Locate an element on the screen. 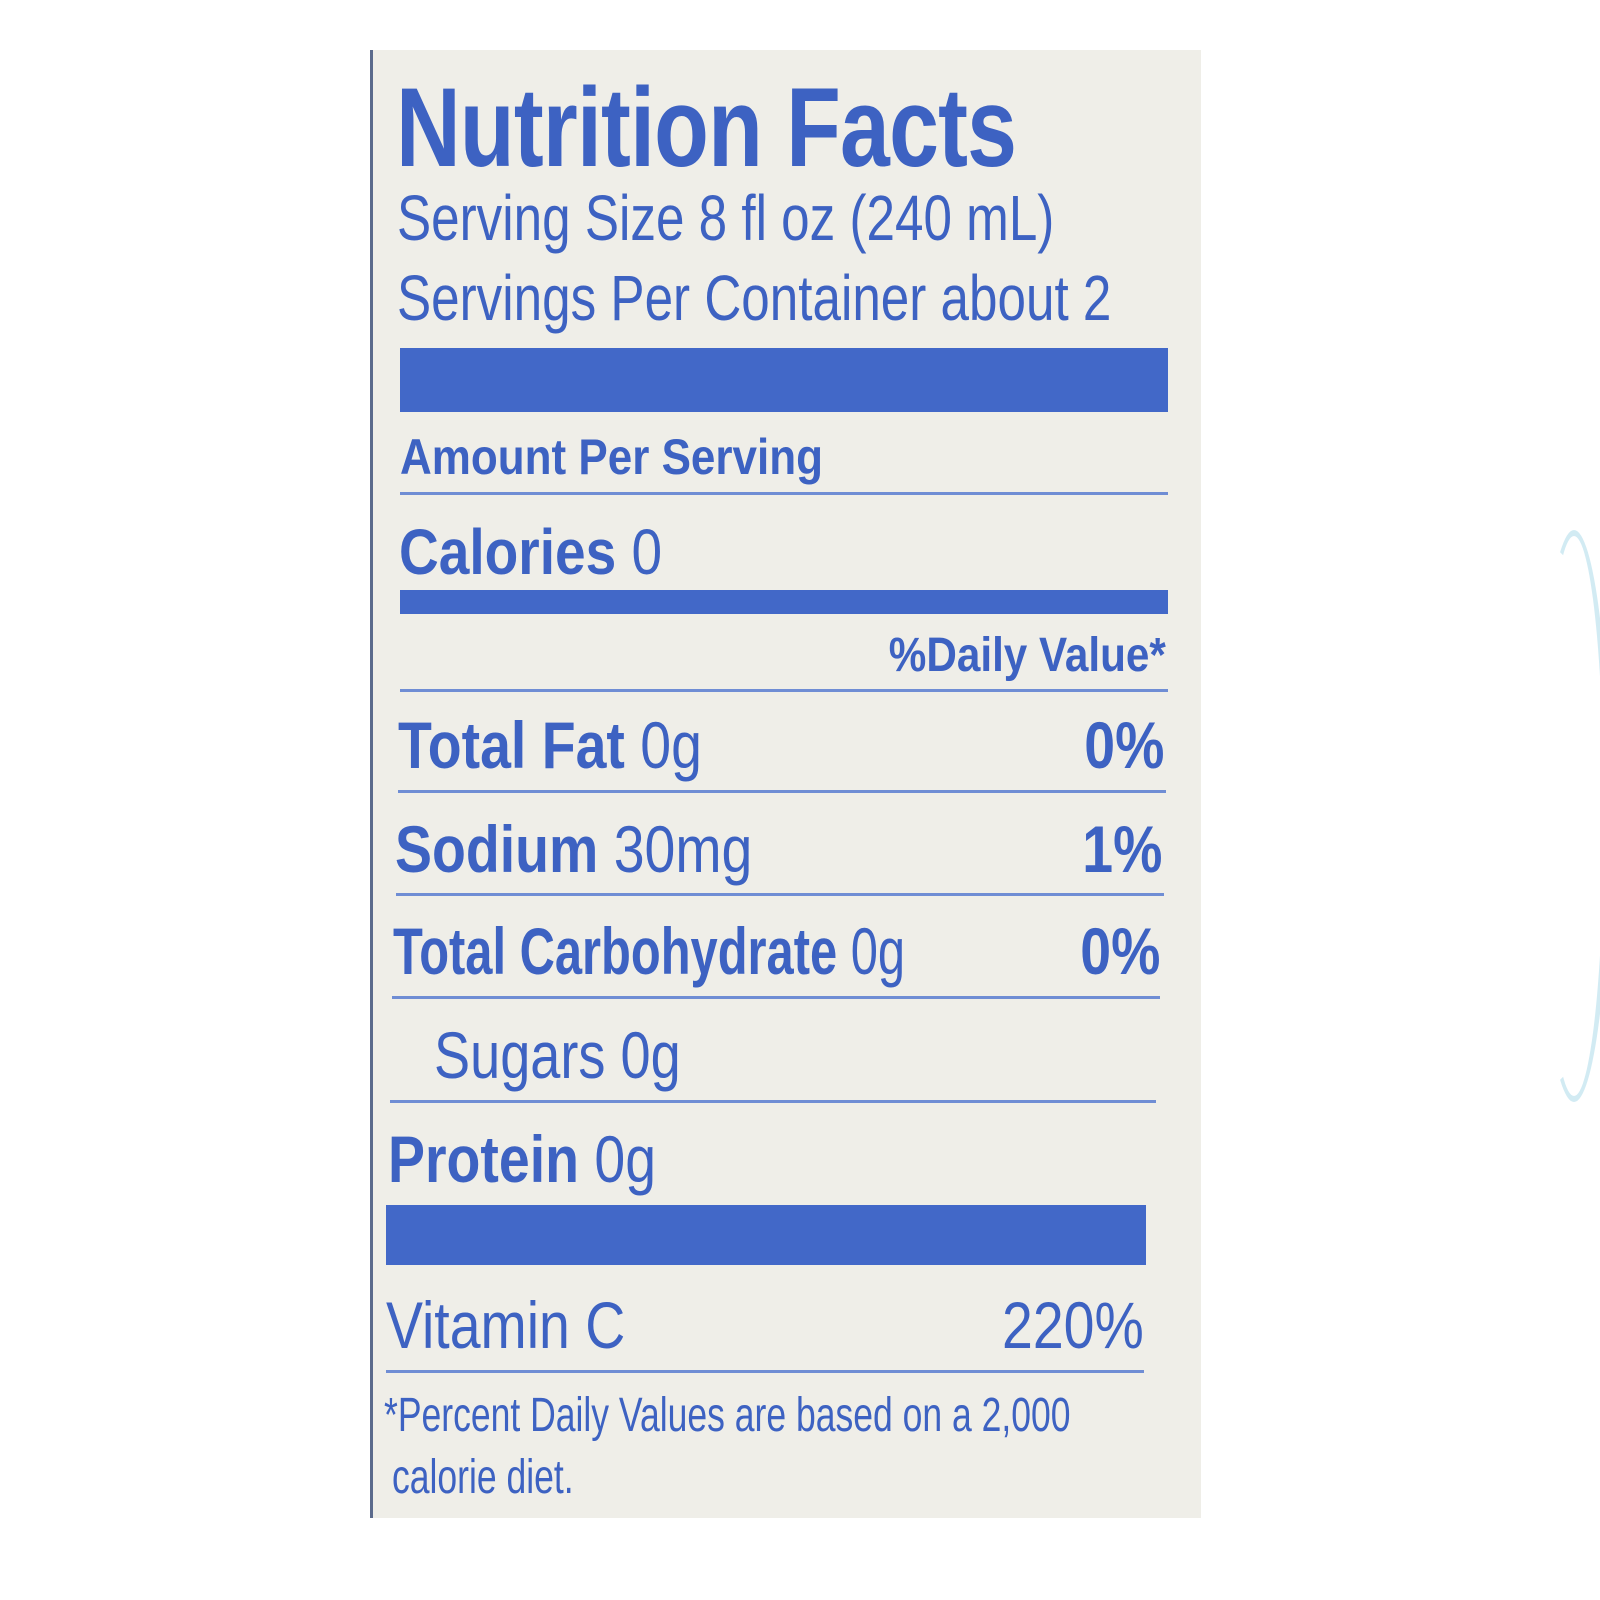  background-swash is located at coordinates (1569, 816).